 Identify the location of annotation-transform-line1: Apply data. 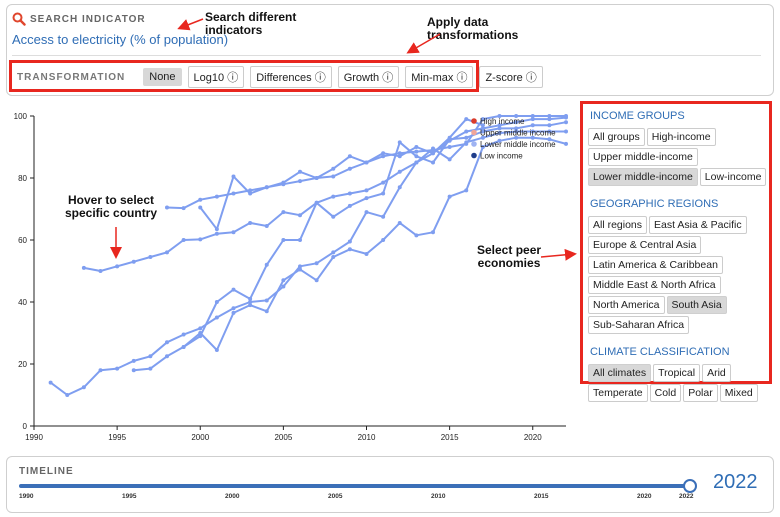
(458, 22).